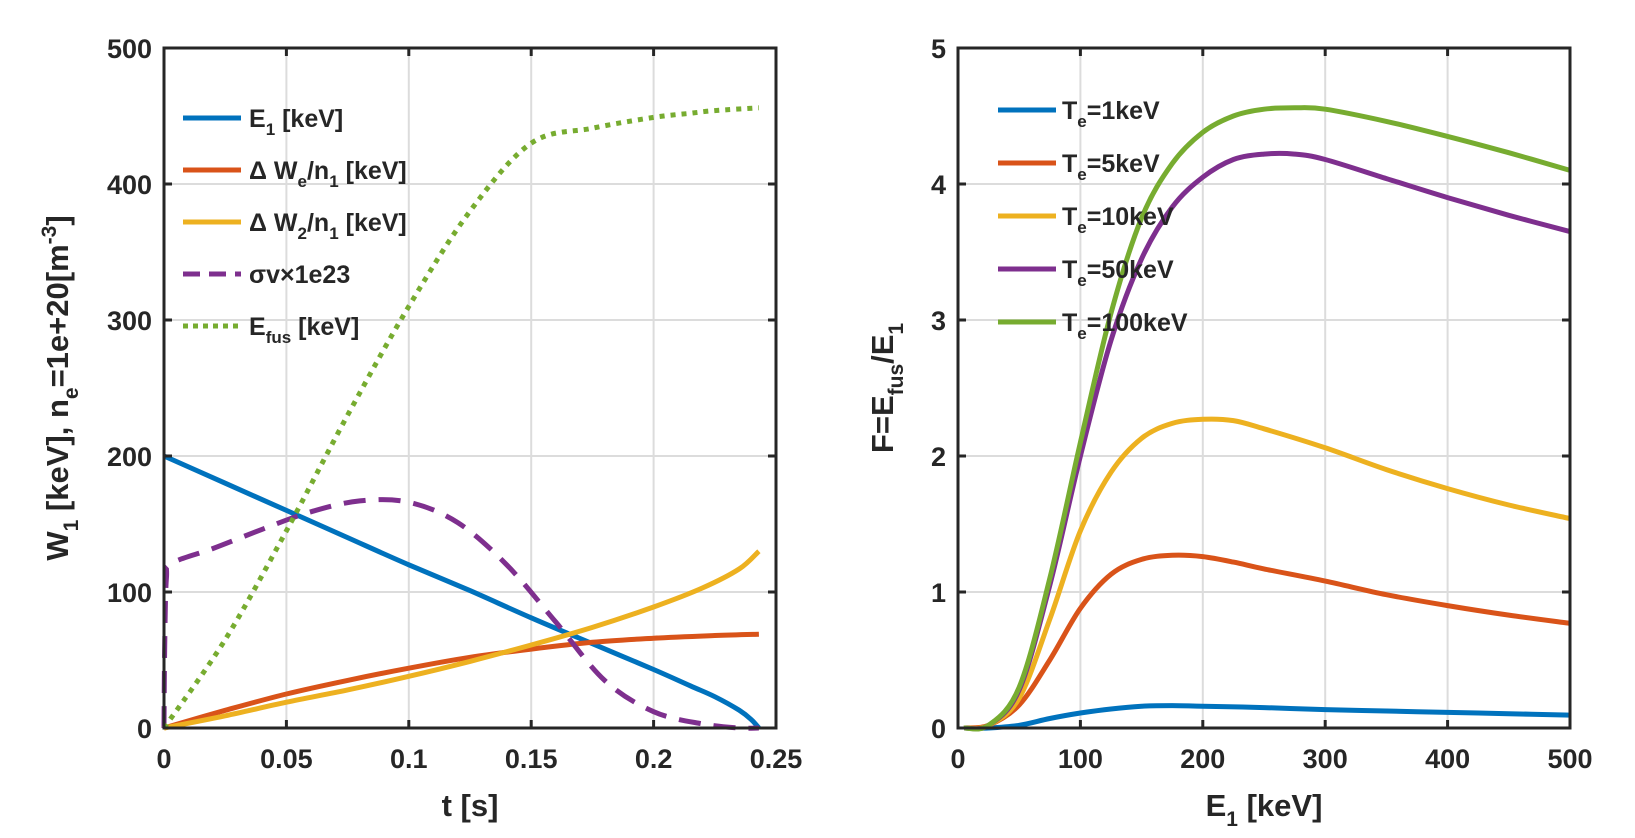 This screenshot has height=838, width=1635. I want to click on chart-right-xtick-label-1: 100, so click(1080, 759).